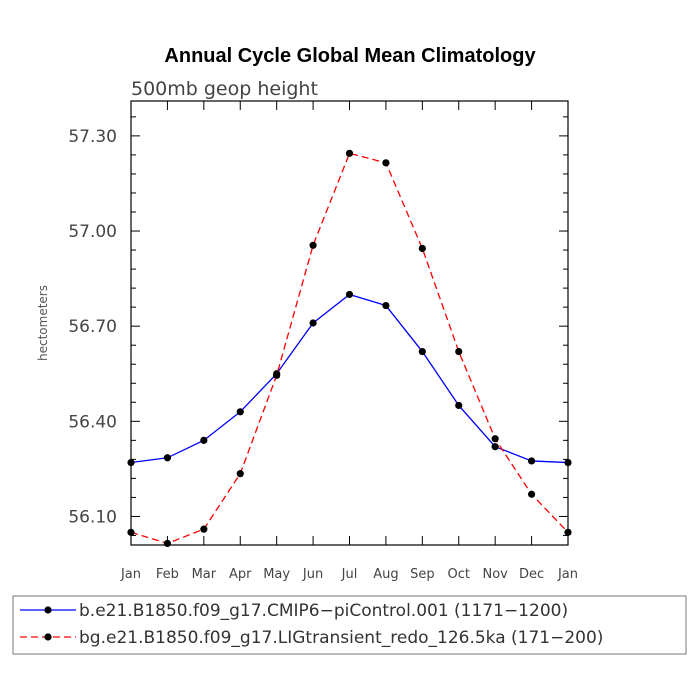 The height and width of the screenshot is (700, 700). I want to click on x-tick-label: Mar, so click(204, 574).